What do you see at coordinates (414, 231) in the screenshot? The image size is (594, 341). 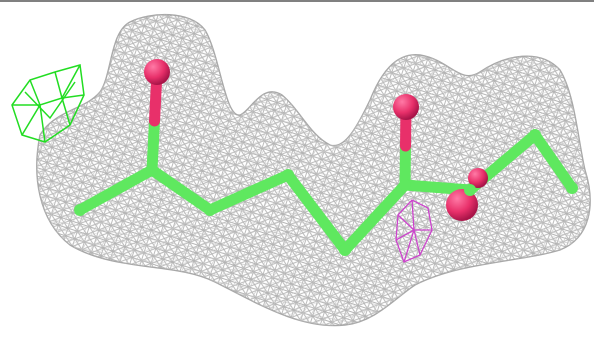 I see `negative-difference-density-icon` at bounding box center [414, 231].